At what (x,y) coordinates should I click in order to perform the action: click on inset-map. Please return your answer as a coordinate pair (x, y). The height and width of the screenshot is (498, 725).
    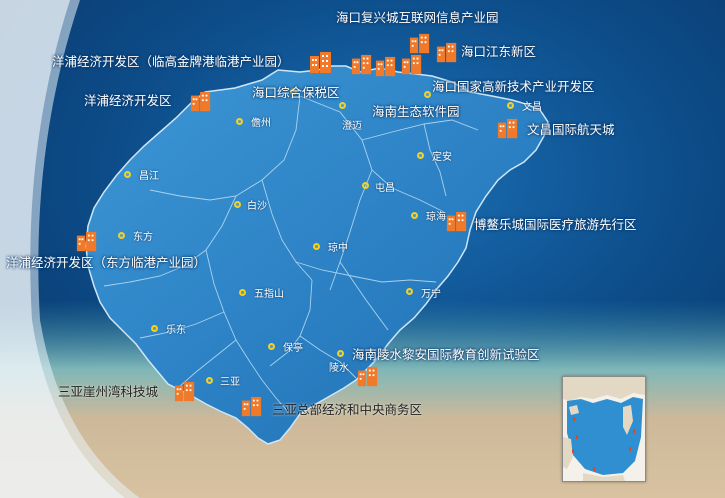
    Looking at the image, I should click on (604, 429).